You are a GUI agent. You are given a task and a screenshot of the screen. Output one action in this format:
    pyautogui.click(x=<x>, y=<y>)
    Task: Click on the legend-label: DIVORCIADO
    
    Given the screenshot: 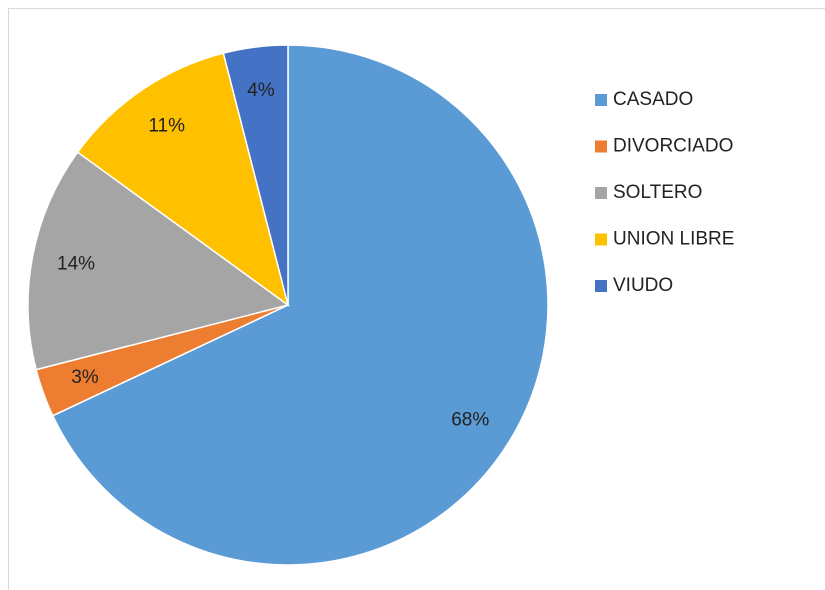 What is the action you would take?
    pyautogui.click(x=673, y=146)
    